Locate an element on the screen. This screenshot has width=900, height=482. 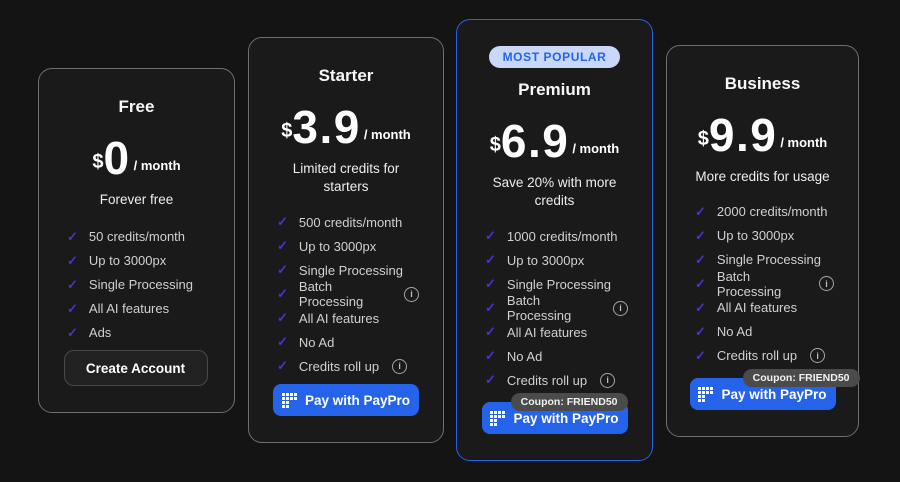
create-account-button: Create Account is located at coordinates (135, 368).